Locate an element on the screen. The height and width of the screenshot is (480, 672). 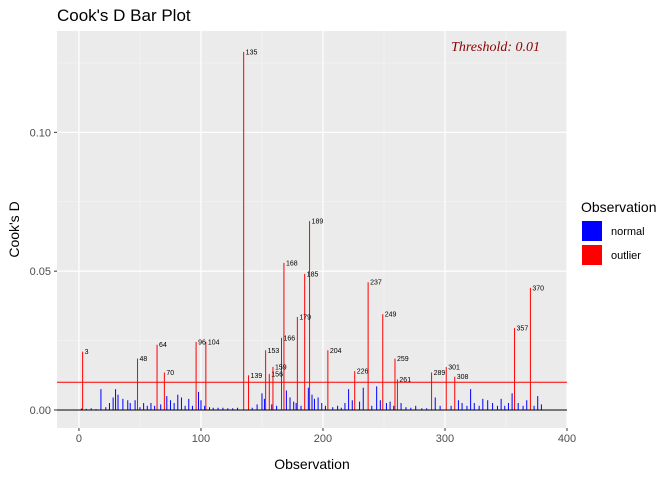
observation-label: 370 is located at coordinates (538, 288).